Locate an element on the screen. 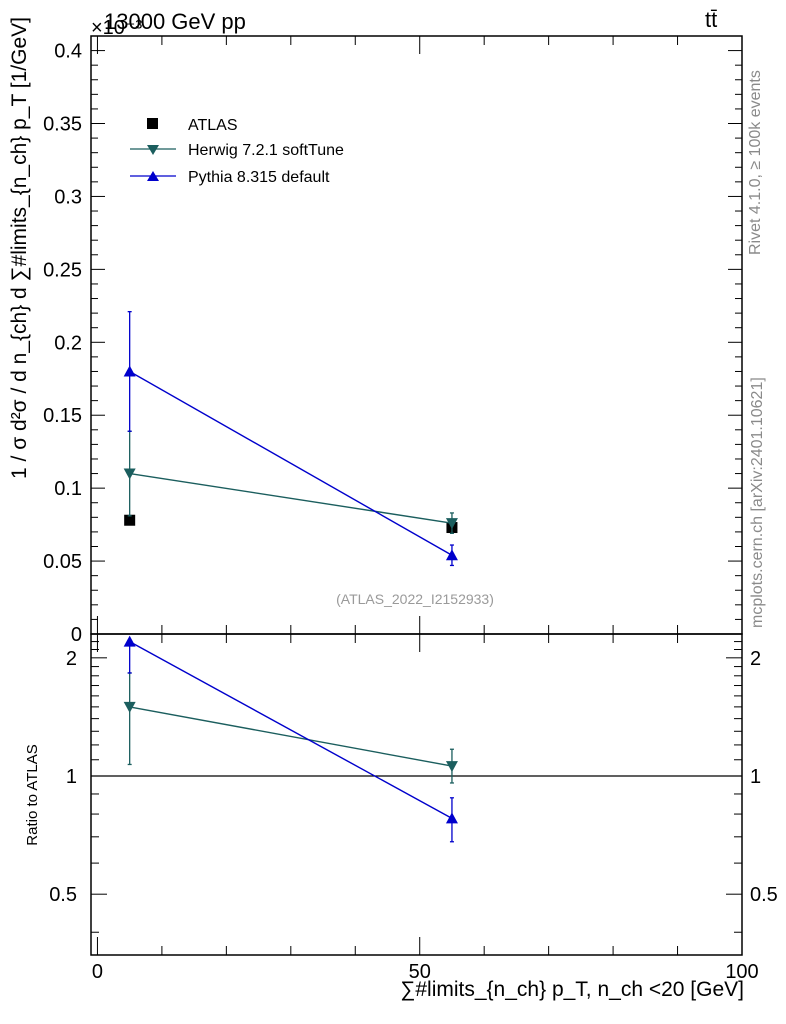  main-y-tick-label: 0.15 is located at coordinates (62, 416).